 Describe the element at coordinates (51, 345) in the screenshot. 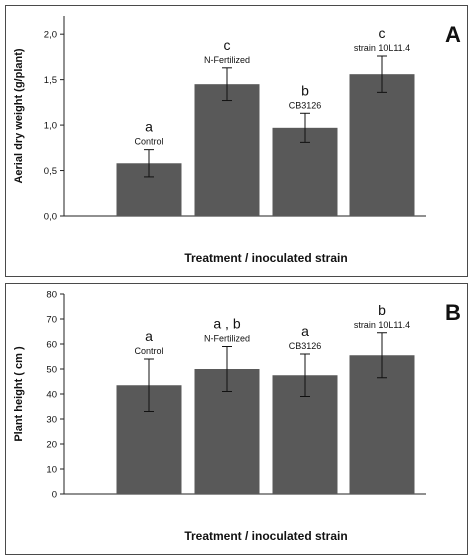

I see `y-tick-label: 60` at that location.